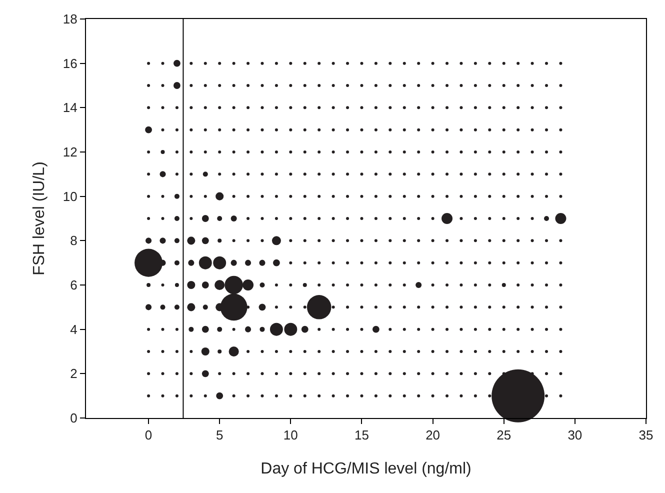 Image resolution: width=665 pixels, height=493 pixels. What do you see at coordinates (70, 108) in the screenshot?
I see `y-tick-label: 14` at bounding box center [70, 108].